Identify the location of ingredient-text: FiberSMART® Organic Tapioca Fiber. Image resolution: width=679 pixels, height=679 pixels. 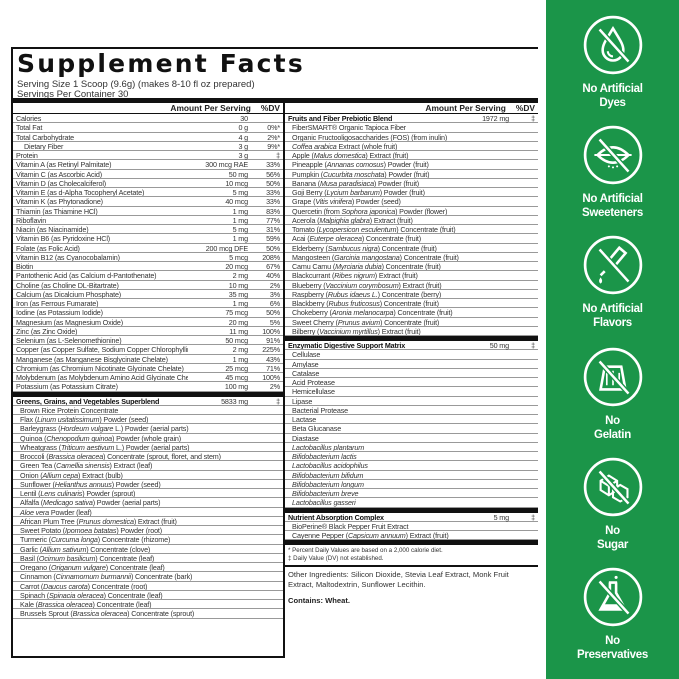
(349, 127).